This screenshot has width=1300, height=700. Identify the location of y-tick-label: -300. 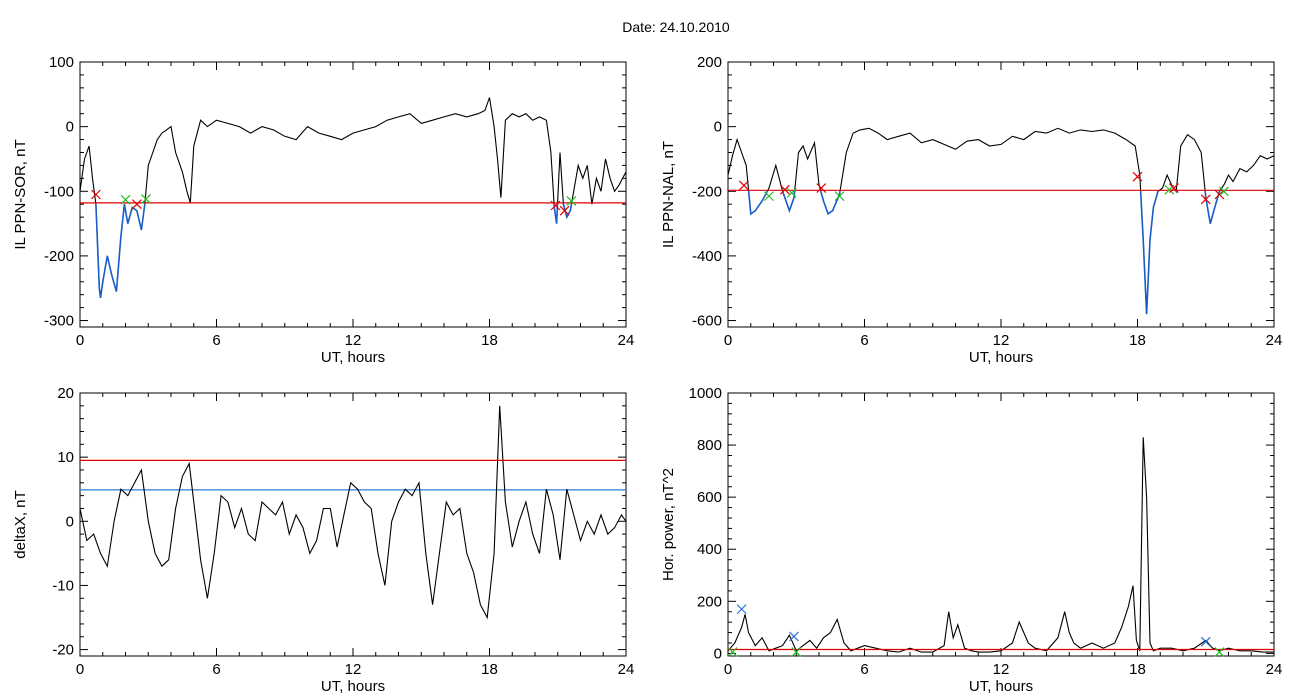
(59, 321).